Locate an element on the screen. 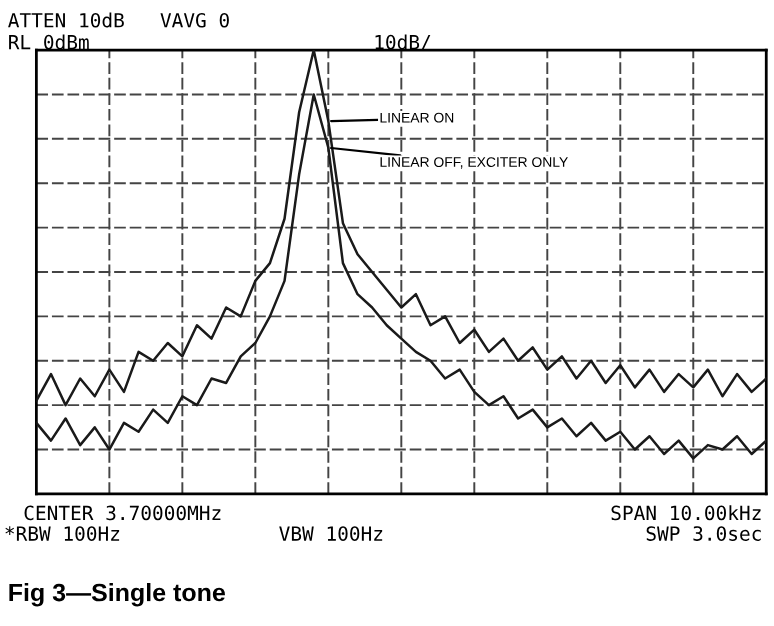  text: Fig 3—Single tone is located at coordinates (117, 594).